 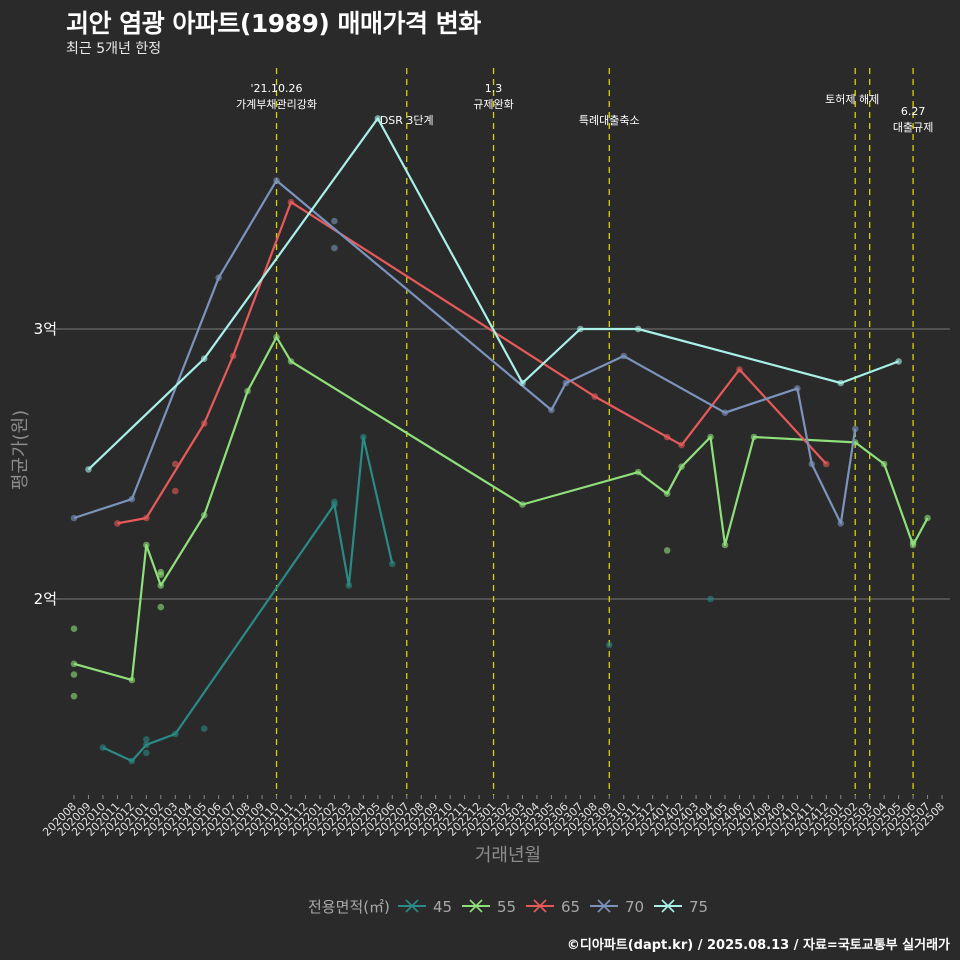 What do you see at coordinates (248, 599) in the screenshot?
I see `series-line` at bounding box center [248, 599].